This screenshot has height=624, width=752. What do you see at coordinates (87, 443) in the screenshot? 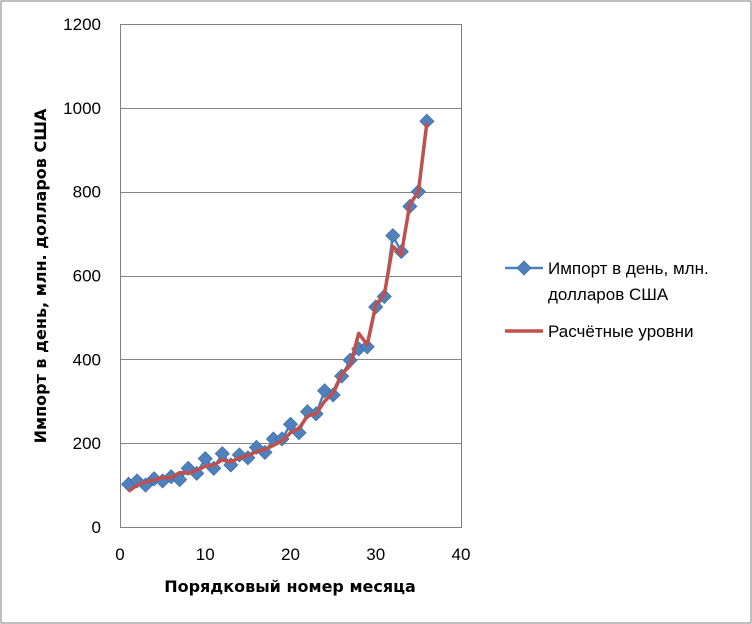
I see `y-tick-label: 200` at bounding box center [87, 443].